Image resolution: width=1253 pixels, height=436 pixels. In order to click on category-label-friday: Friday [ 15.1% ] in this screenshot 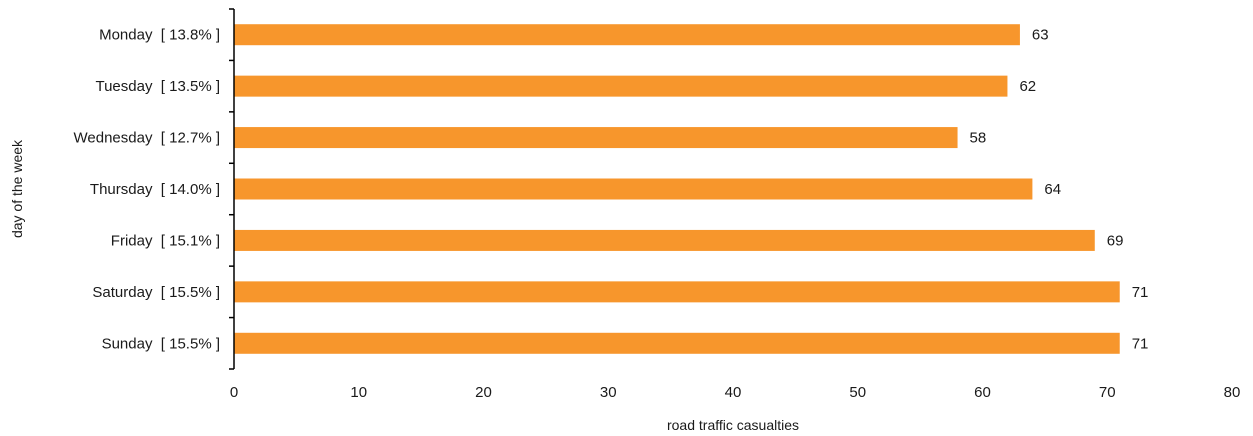, I will do `click(165, 240)`.